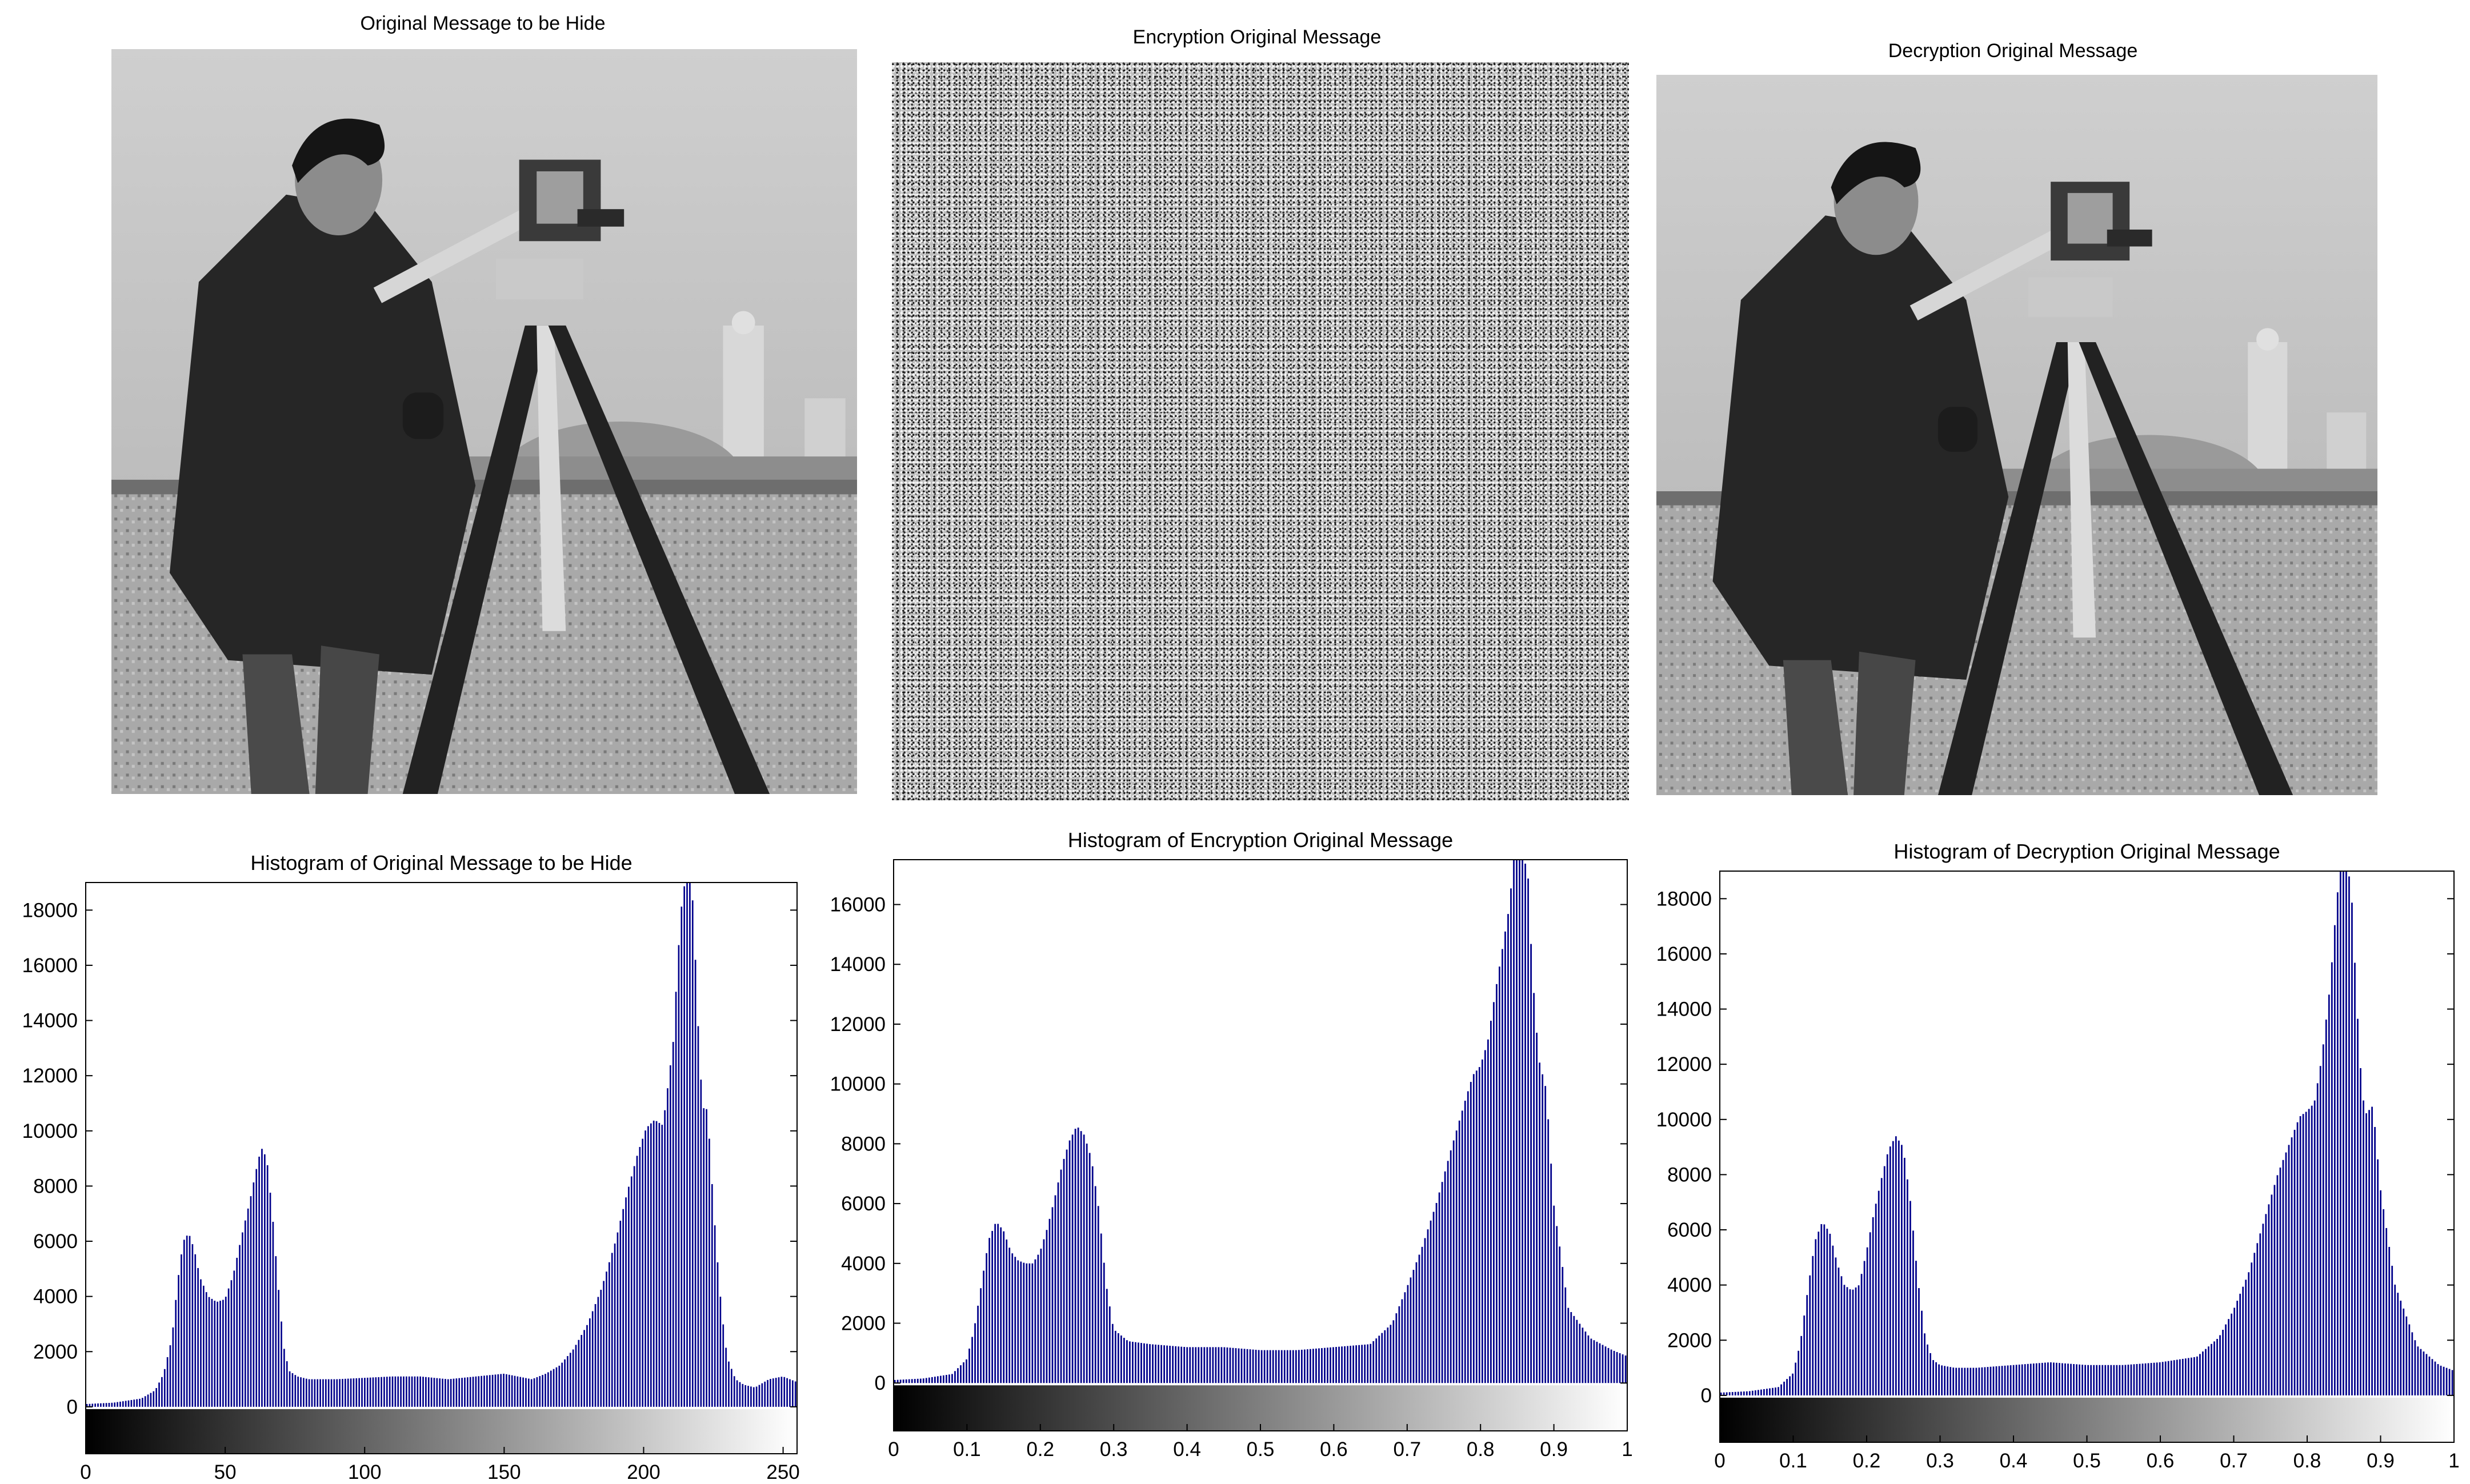  Describe the element at coordinates (483, 24) in the screenshot. I see `image-title-original: Original Message to be Hide` at that location.